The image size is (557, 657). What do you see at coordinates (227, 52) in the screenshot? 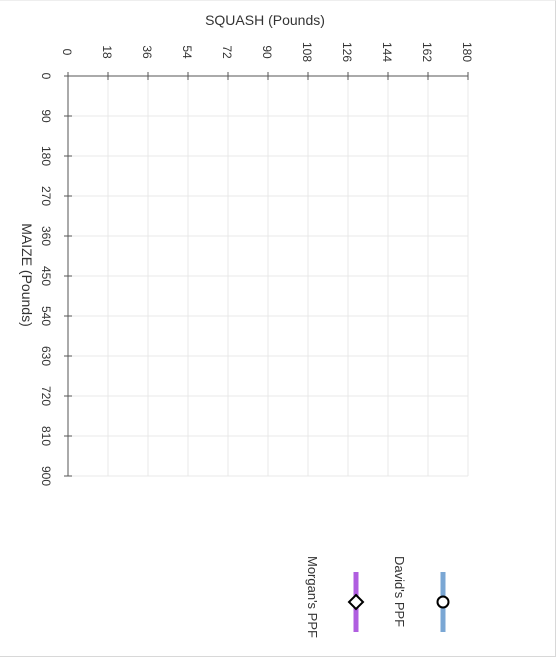
I see `y-tick-label: 72` at bounding box center [227, 52].